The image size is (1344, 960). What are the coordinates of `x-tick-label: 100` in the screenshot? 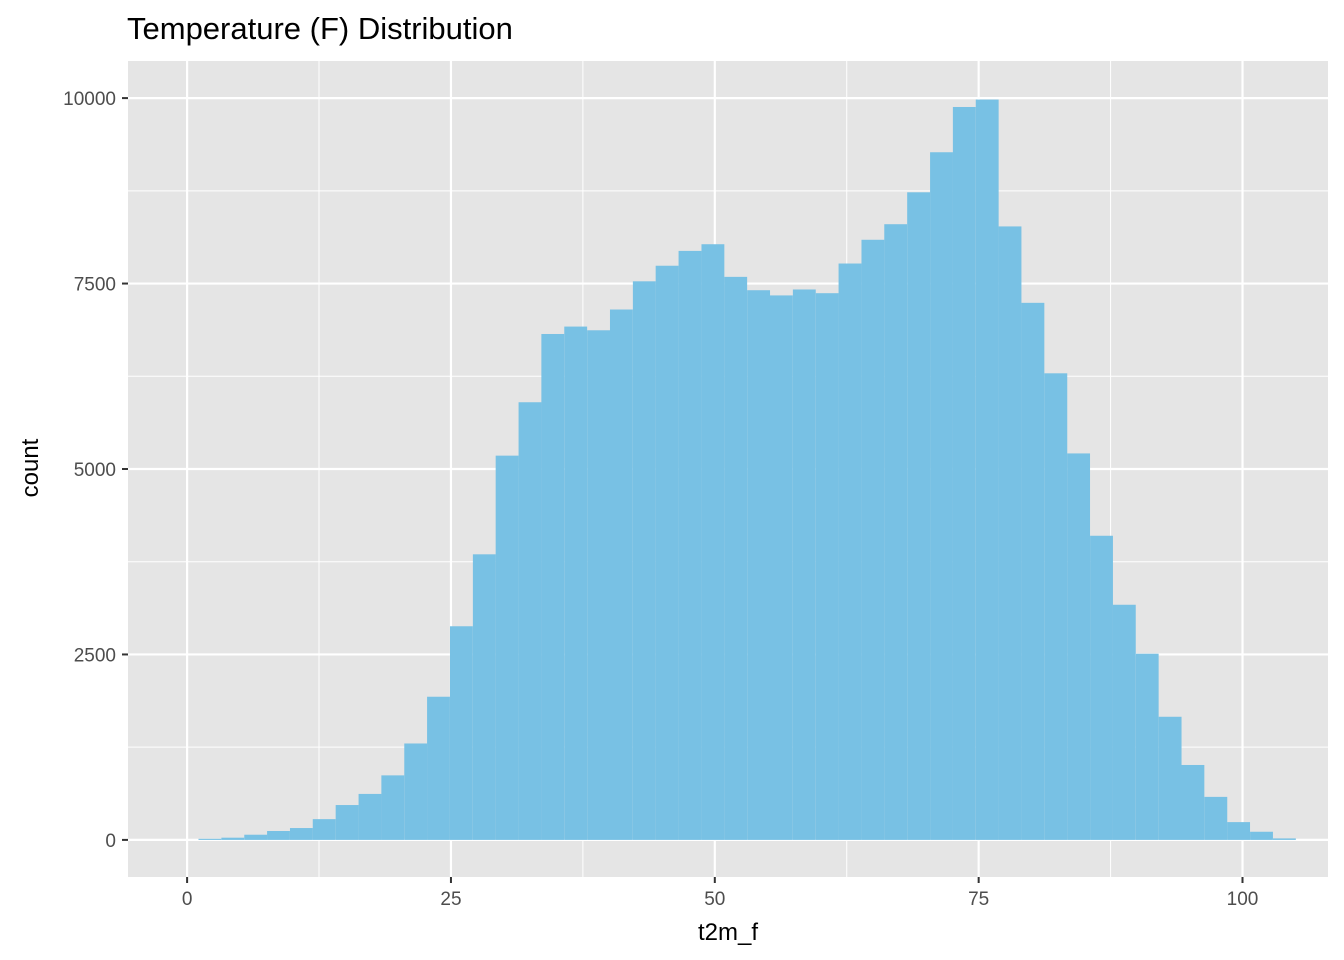 It's located at (1243, 899).